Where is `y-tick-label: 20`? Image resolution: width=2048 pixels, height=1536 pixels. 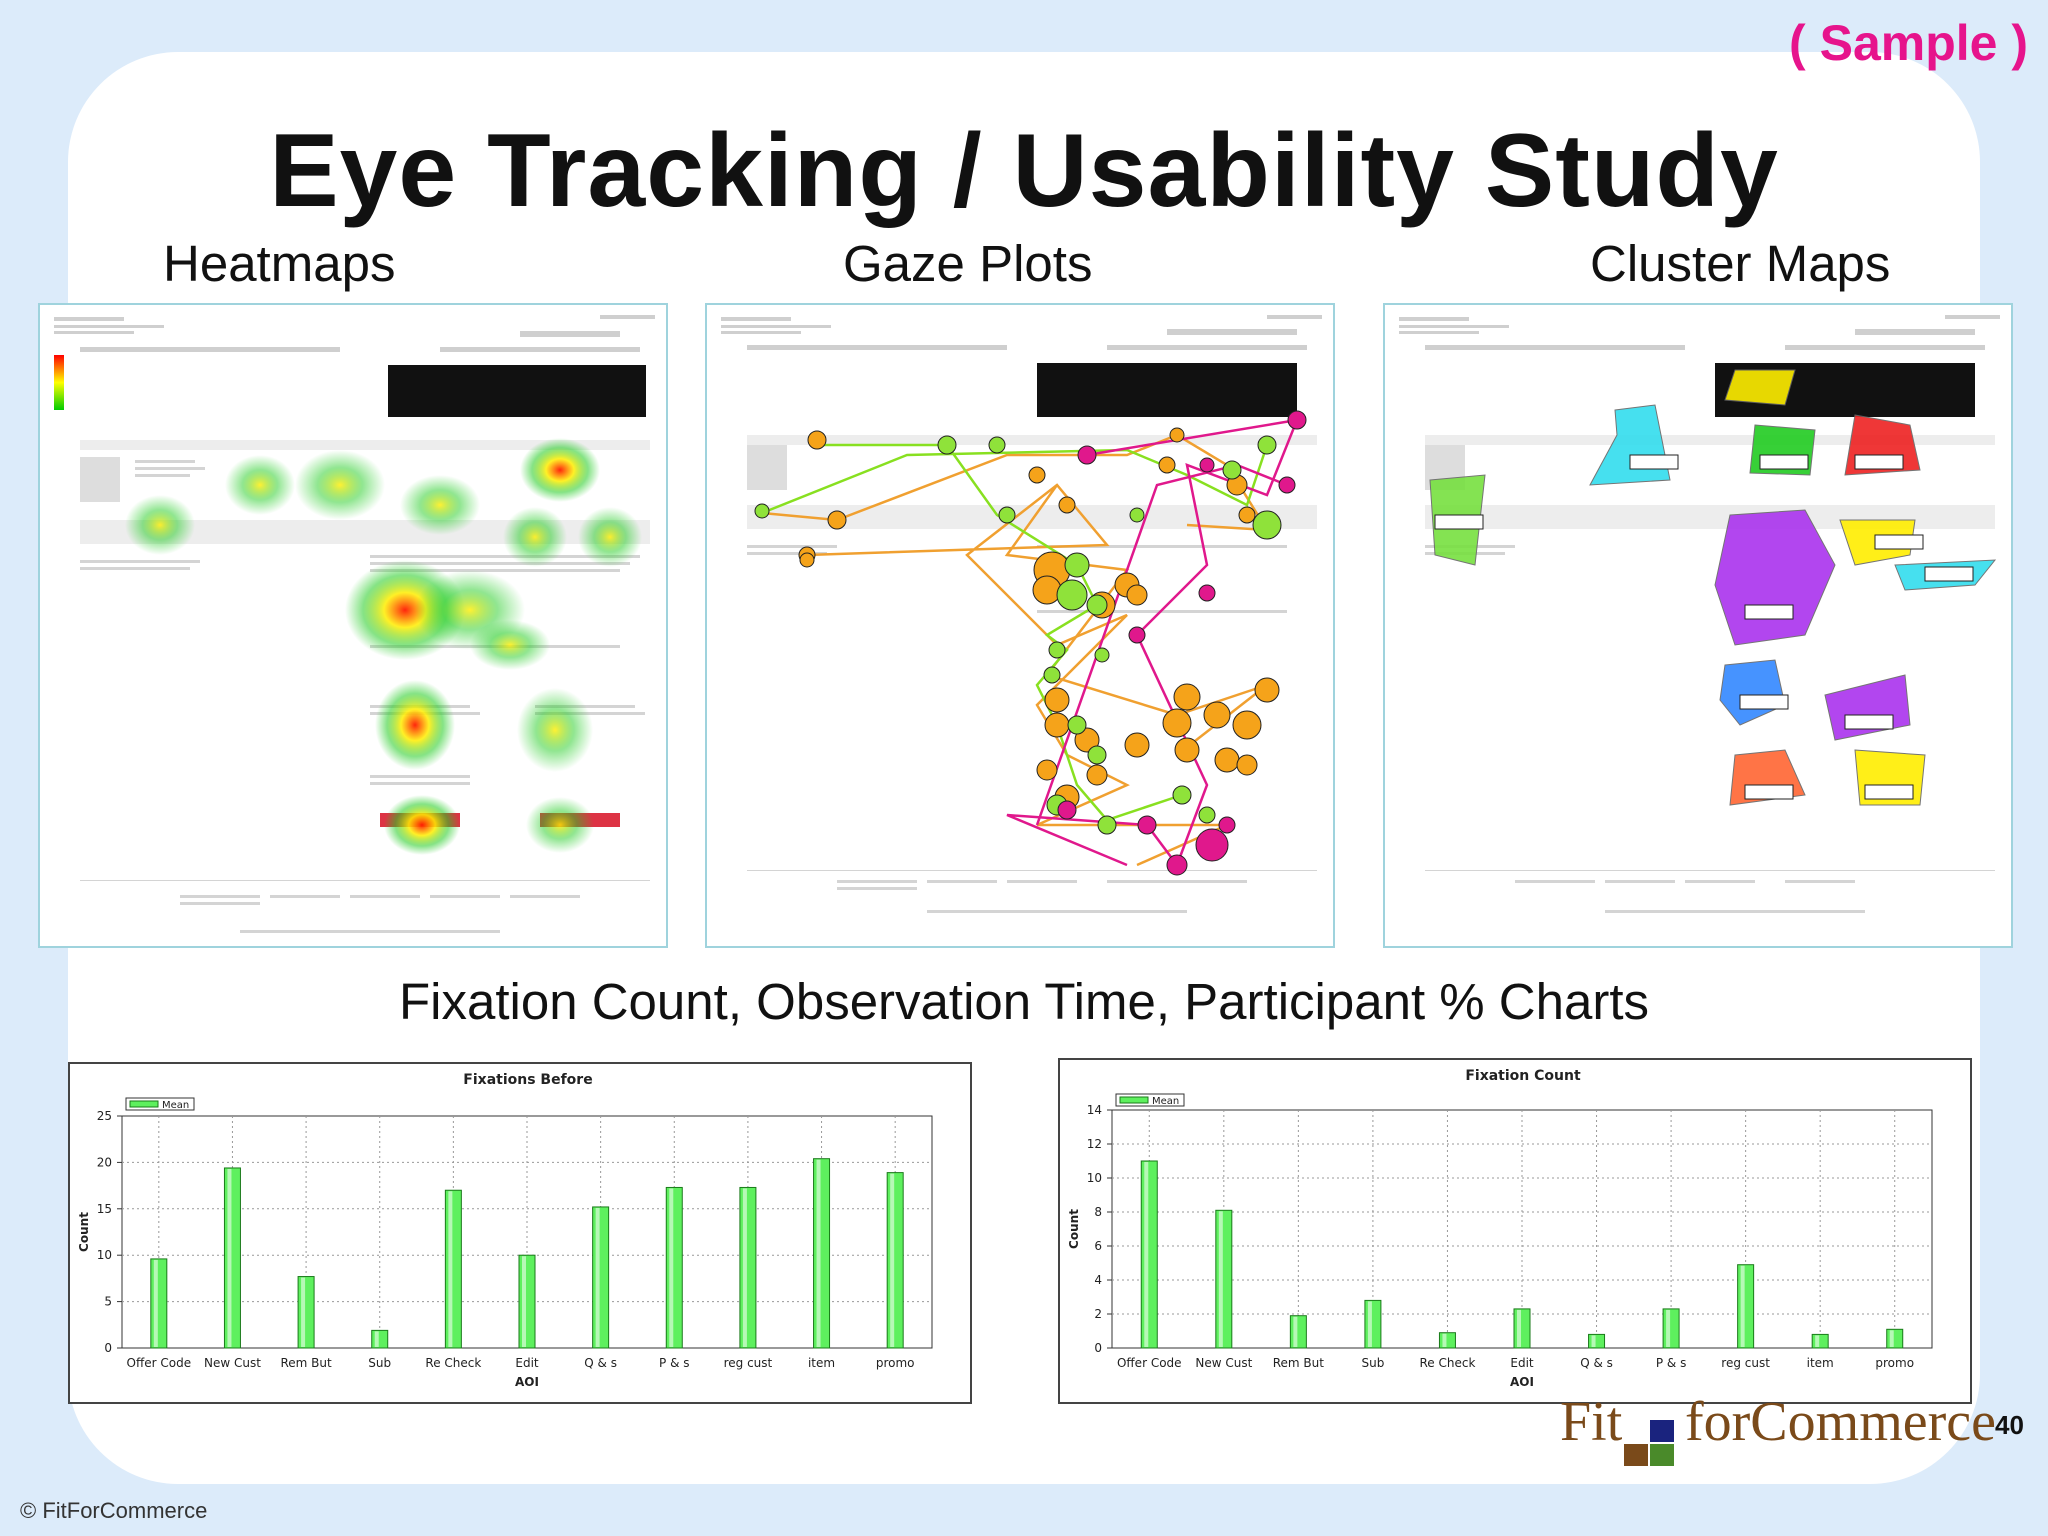
y-tick-label: 20 is located at coordinates (104, 1162).